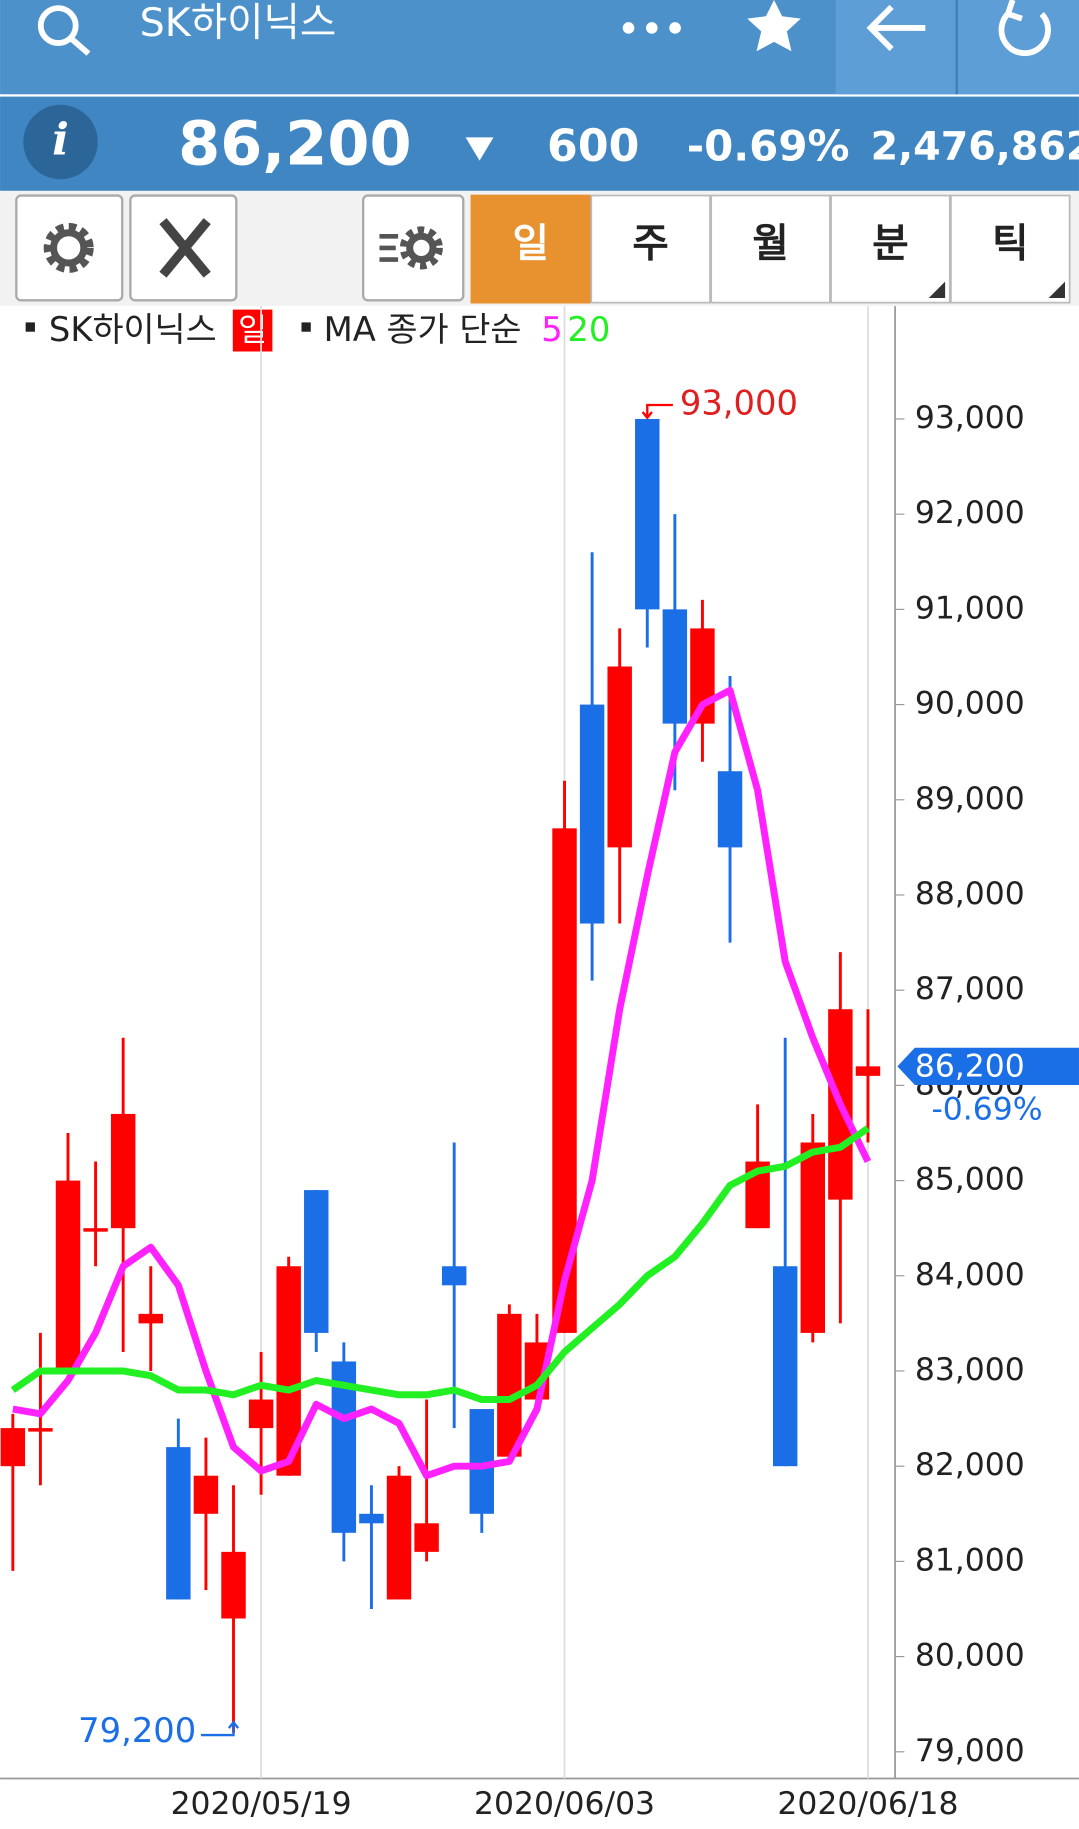  I want to click on down-arrow, so click(479, 149).